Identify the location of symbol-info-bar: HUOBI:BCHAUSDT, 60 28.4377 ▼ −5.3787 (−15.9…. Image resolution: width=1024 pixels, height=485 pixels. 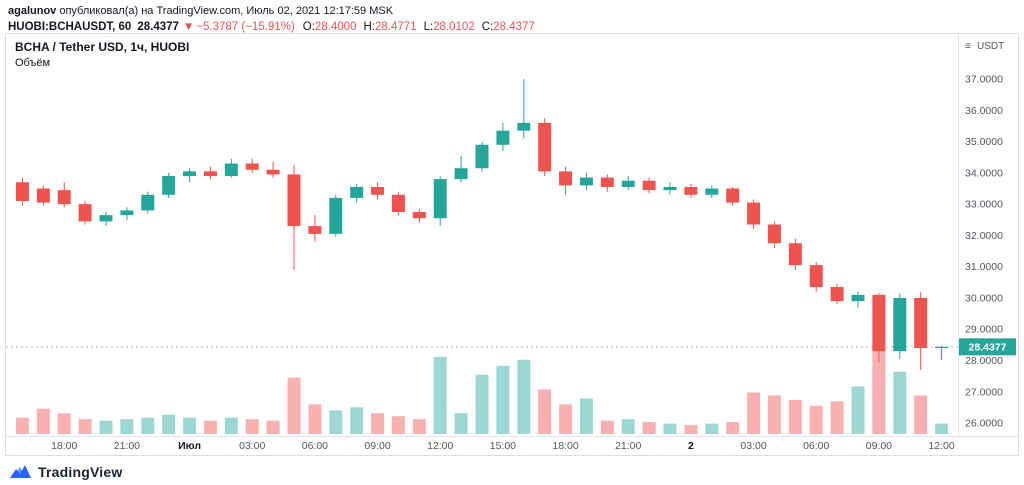
(512, 27).